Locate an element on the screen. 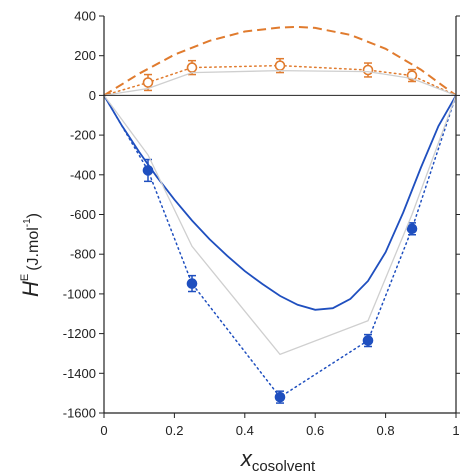 The width and height of the screenshot is (474, 474). y-axis-title-unit-exponent: -1 is located at coordinates (27, 222).